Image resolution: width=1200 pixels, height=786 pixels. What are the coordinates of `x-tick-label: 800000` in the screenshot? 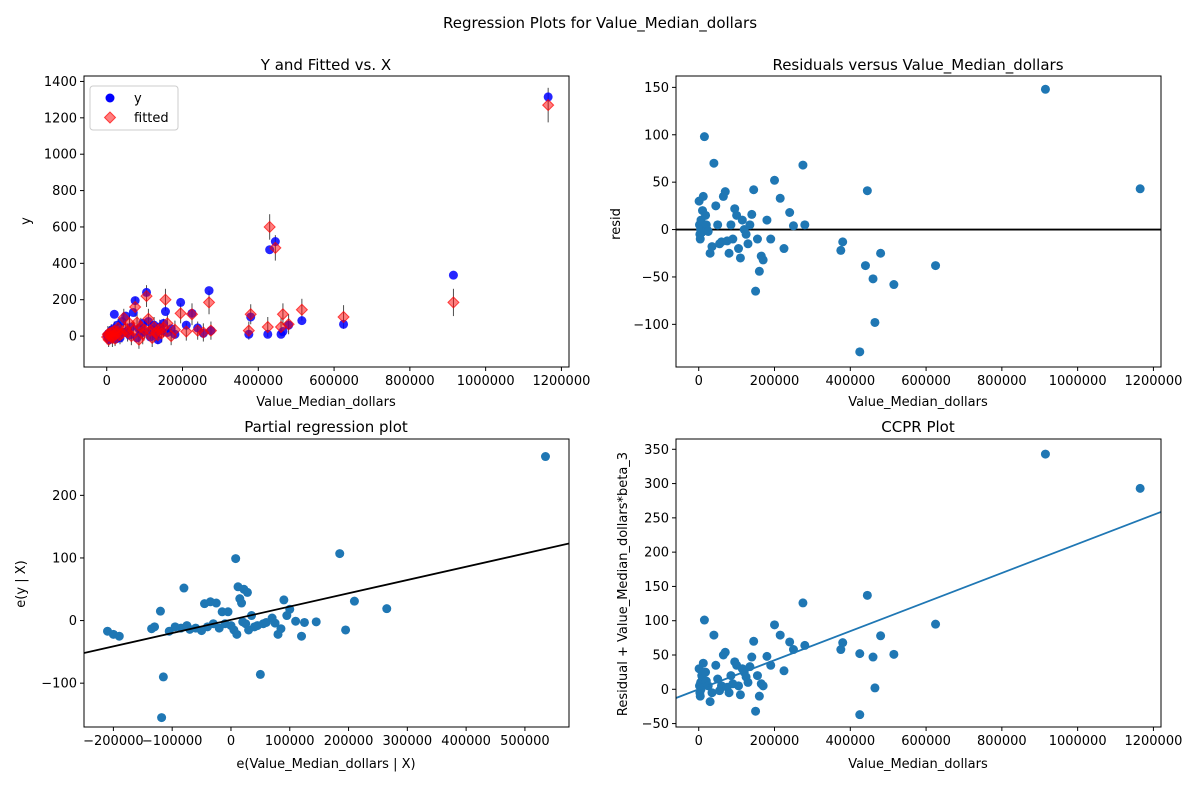 It's located at (1002, 381).